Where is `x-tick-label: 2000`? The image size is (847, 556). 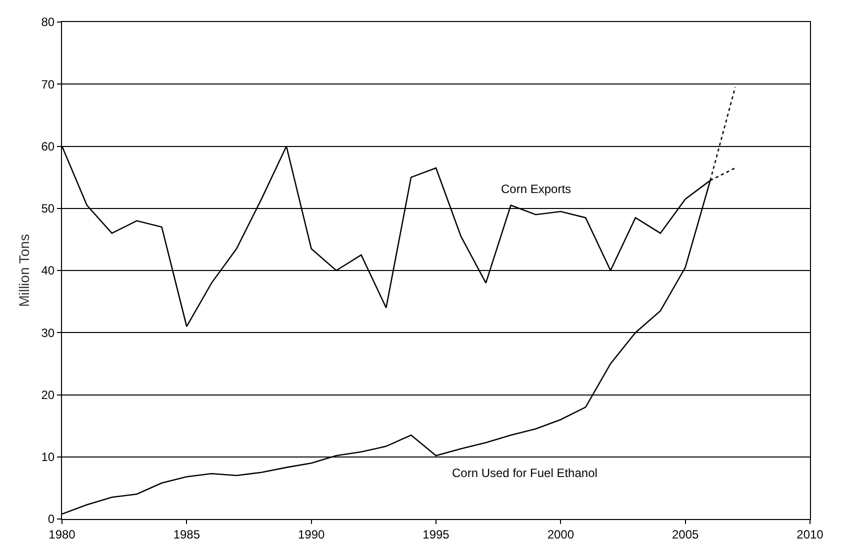
x-tick-label: 2000 is located at coordinates (560, 534).